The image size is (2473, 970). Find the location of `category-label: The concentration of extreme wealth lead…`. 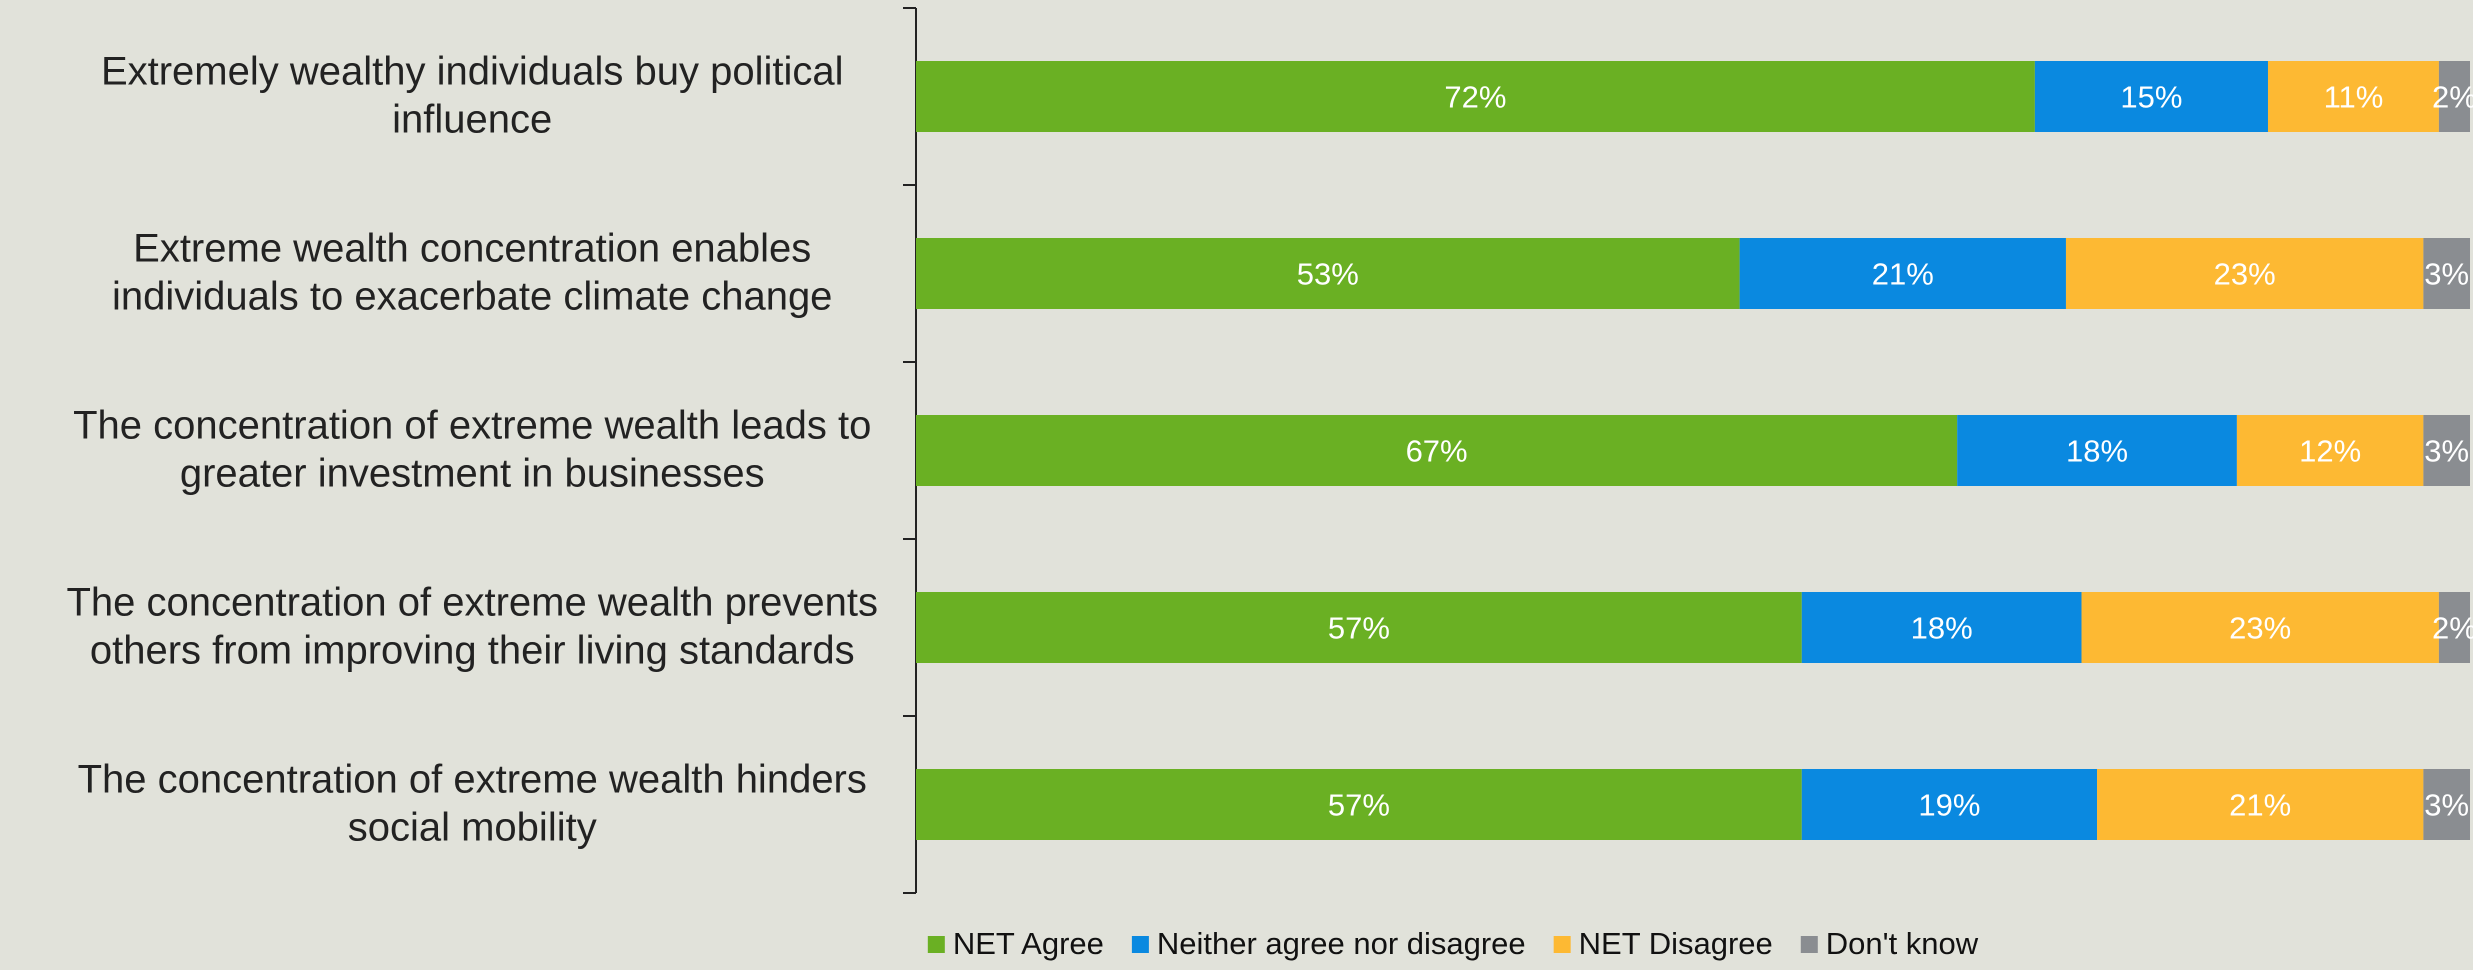

category-label: The concentration of extreme wealth lead… is located at coordinates (472, 426).